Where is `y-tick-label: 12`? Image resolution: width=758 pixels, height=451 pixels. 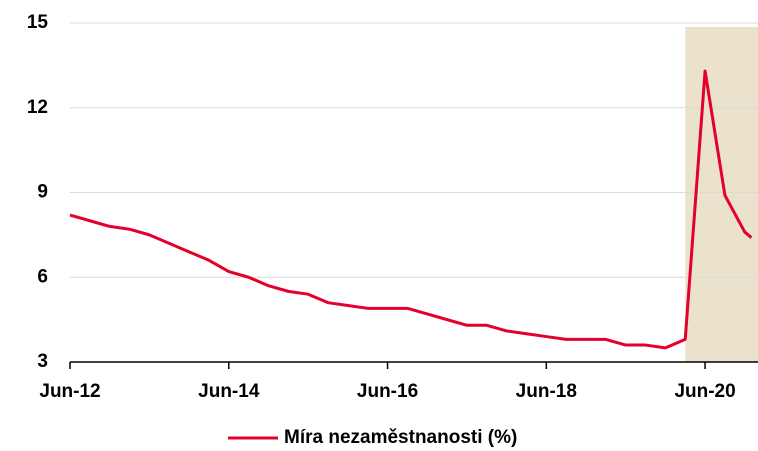 y-tick-label: 12 is located at coordinates (37, 107).